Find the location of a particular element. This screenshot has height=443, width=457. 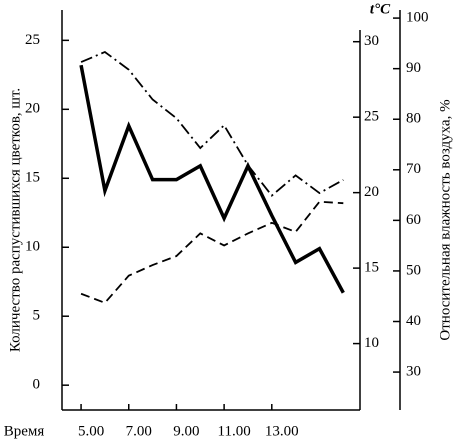

x-axis-label: Время is located at coordinates (24, 431).